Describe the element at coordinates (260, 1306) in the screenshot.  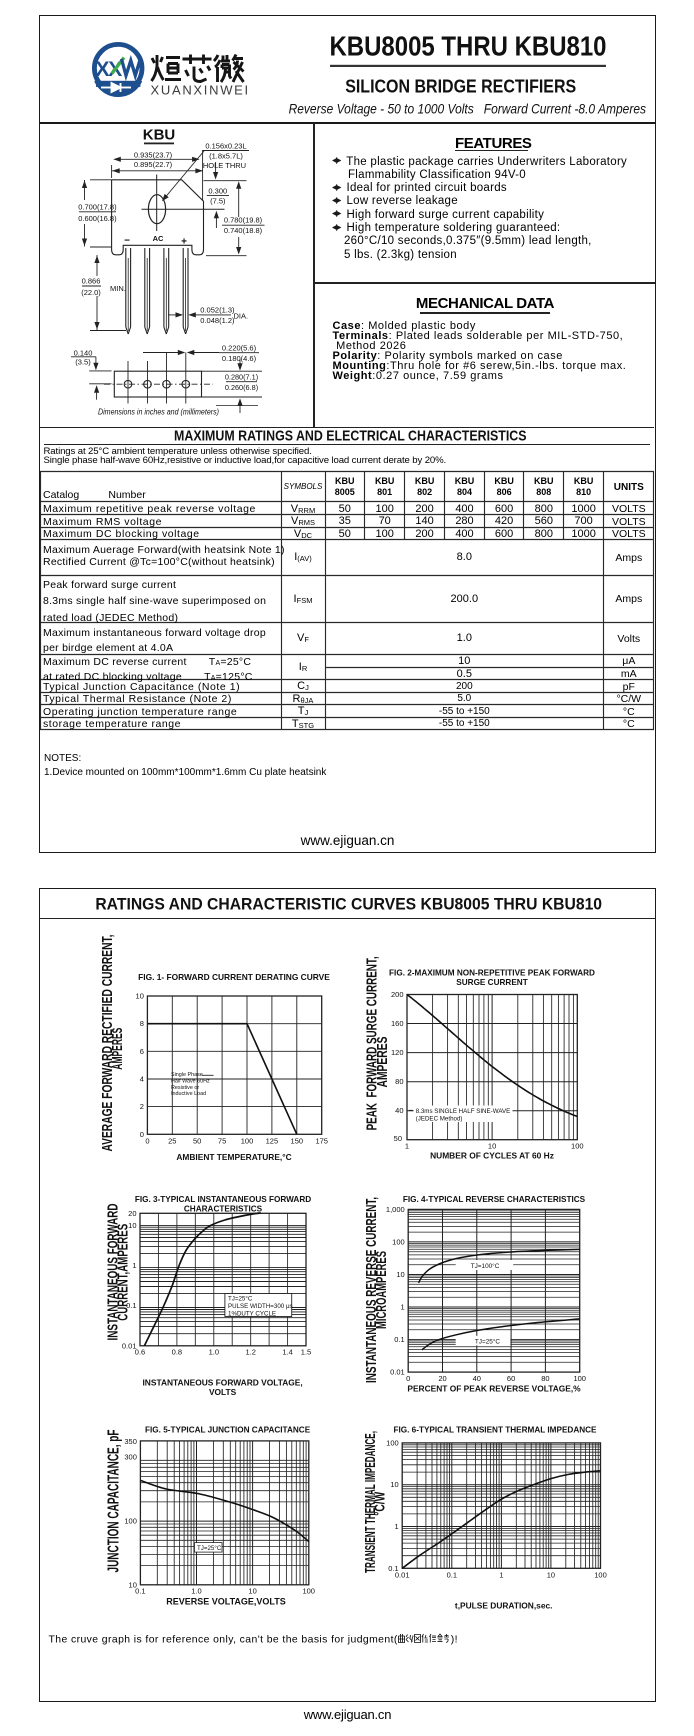
I see `svg-text: PULSE WIDTH=300 μs` at that location.